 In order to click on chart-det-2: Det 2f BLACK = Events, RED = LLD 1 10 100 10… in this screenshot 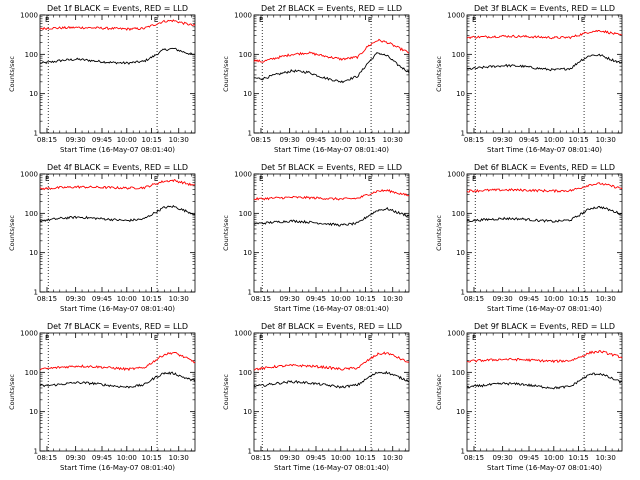, I will do `click(316, 79)`.